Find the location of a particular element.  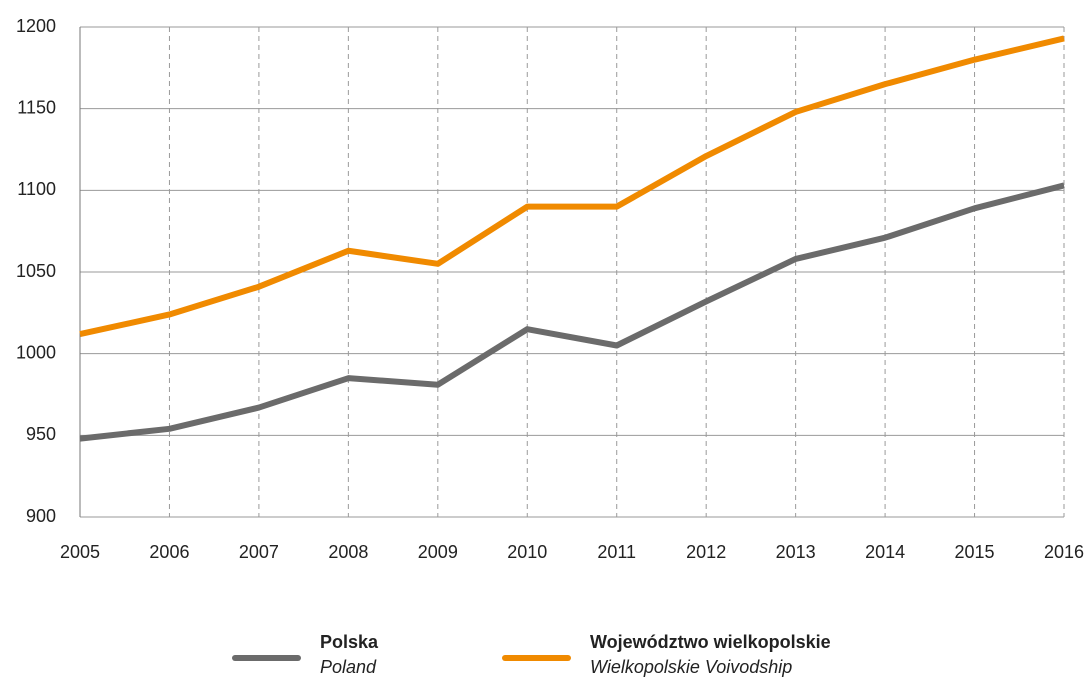

legend-label: Województwo wielkopolskie is located at coordinates (710, 642).